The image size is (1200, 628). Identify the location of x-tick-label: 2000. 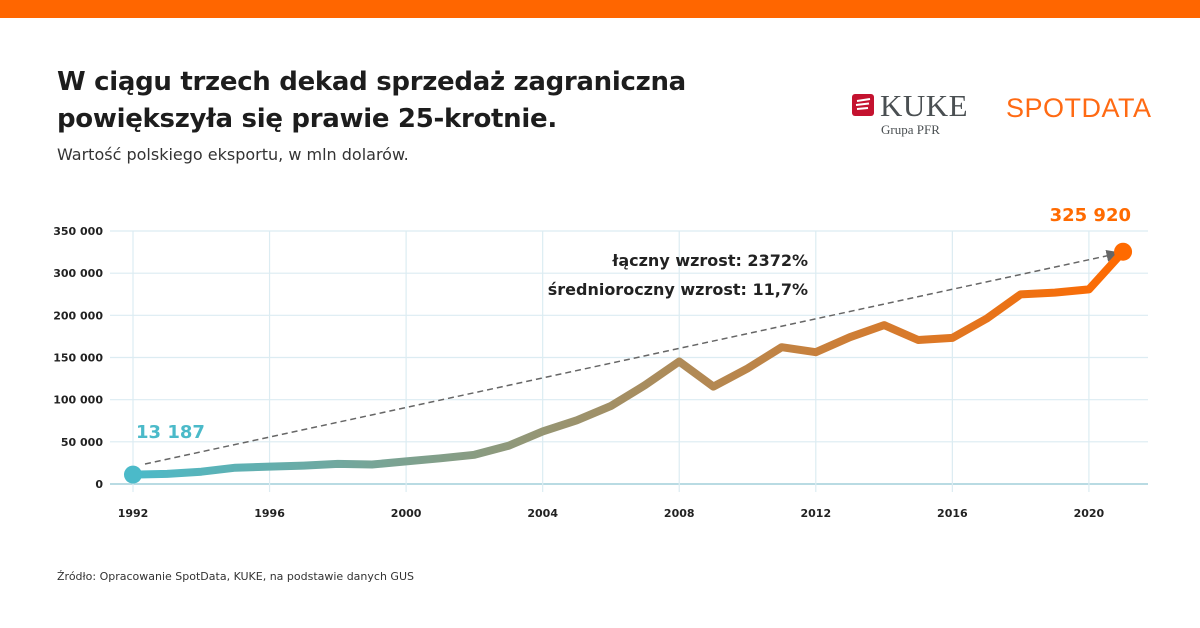
(406, 513).